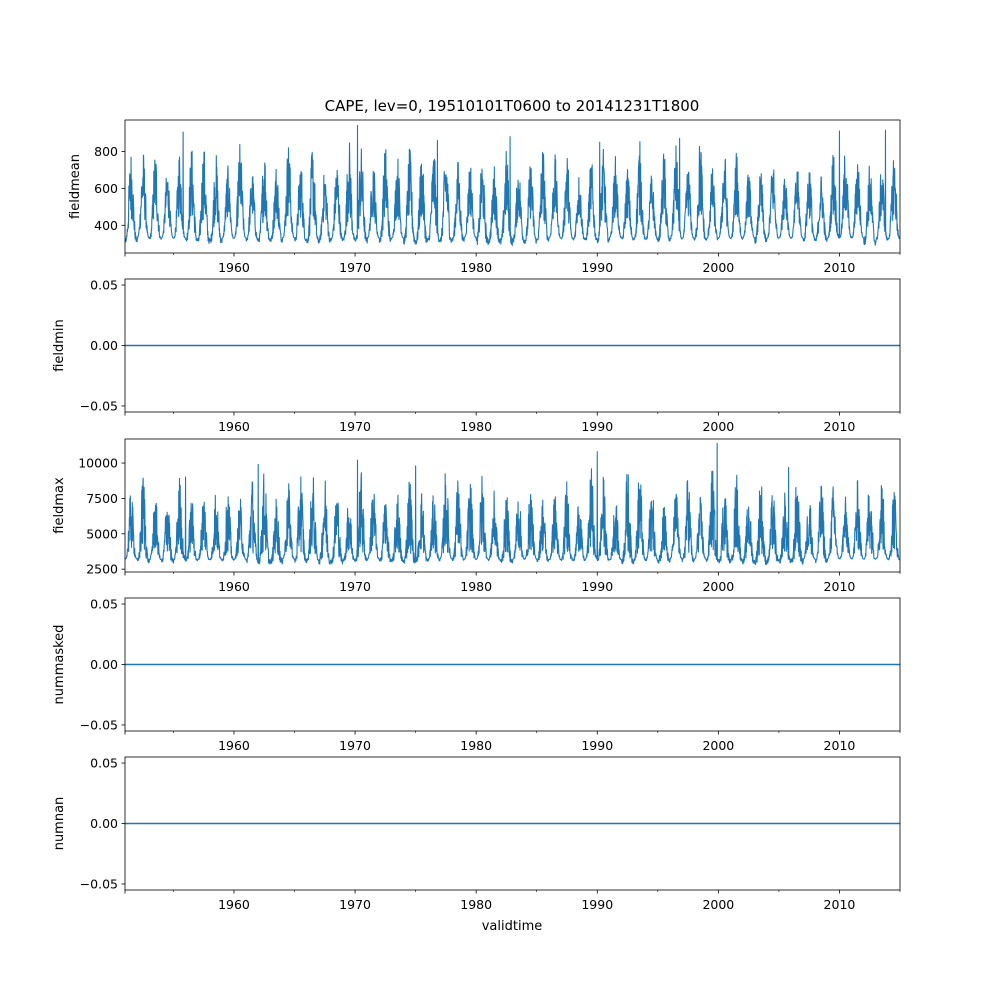  What do you see at coordinates (75, 186) in the screenshot?
I see `y-axis-label-fieldmean: fieldmean` at bounding box center [75, 186].